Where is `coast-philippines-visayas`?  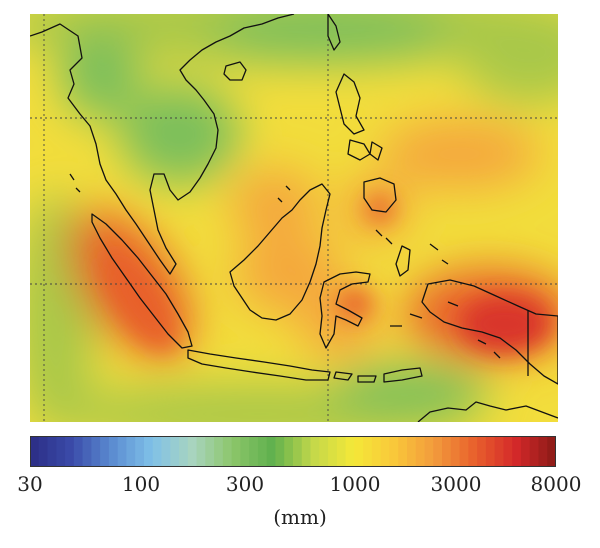
coast-philippines-visayas is located at coordinates (365, 150).